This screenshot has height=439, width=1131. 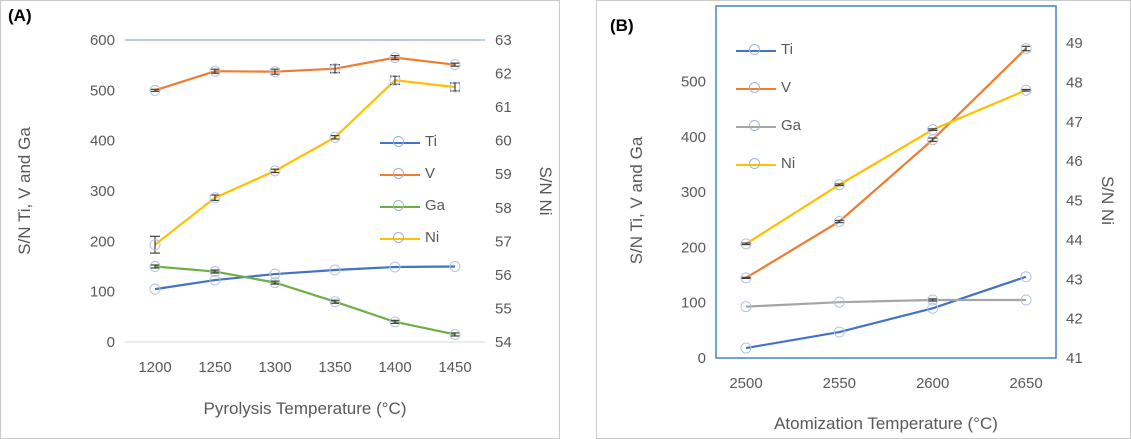 I want to click on y-right-tick-label: 41, so click(x=1074, y=358).